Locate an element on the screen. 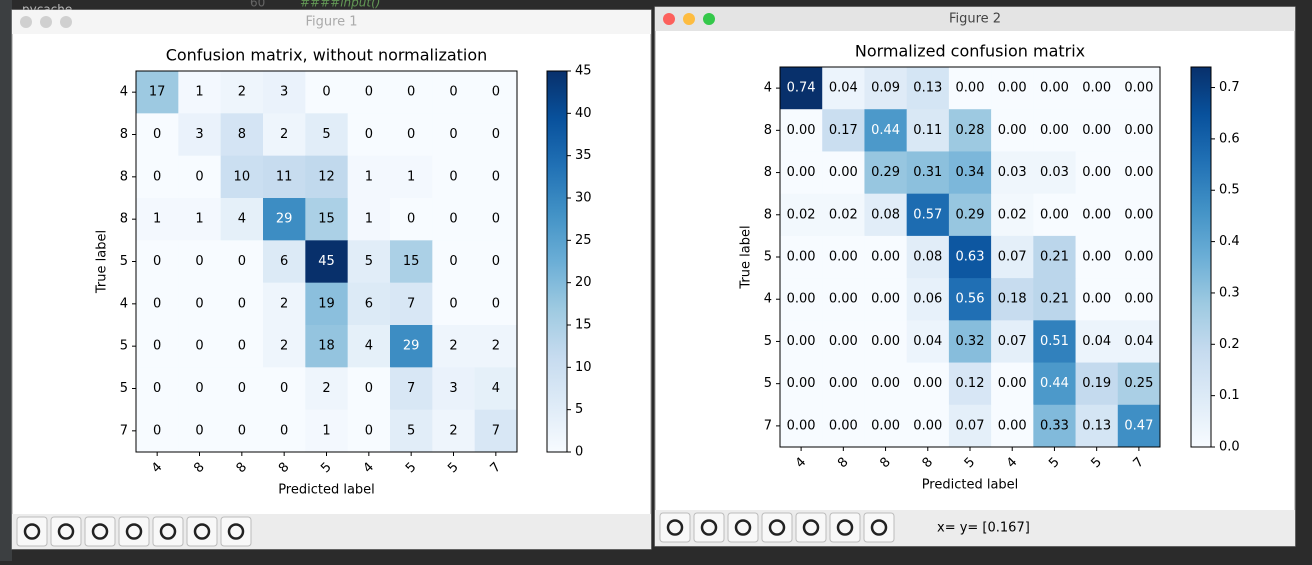 This screenshot has width=1312, height=565. colorbar-tick-label: 0.4 is located at coordinates (1229, 241).